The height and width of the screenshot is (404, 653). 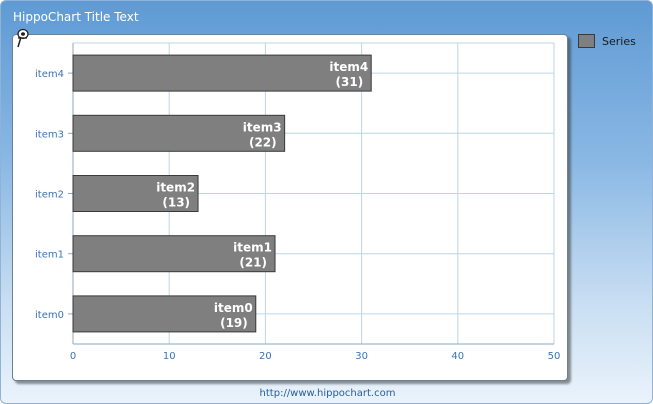 I want to click on footer-link: http://www.hippochart.com, so click(x=327, y=393).